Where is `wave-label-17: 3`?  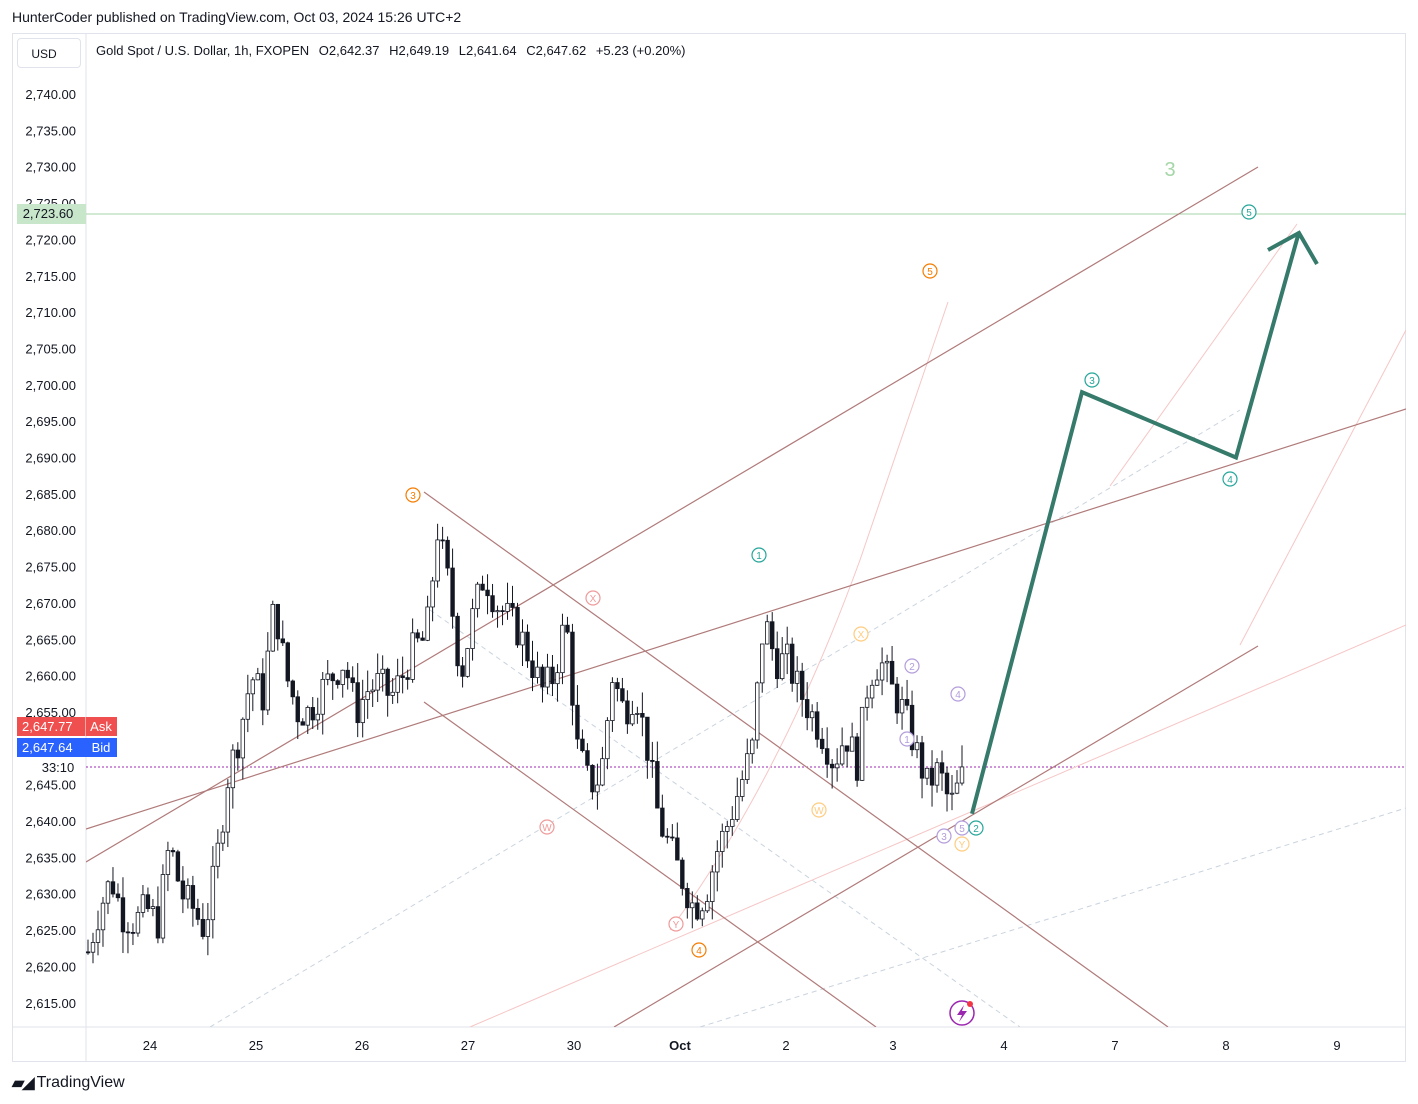
wave-label-17: 3 is located at coordinates (1092, 380).